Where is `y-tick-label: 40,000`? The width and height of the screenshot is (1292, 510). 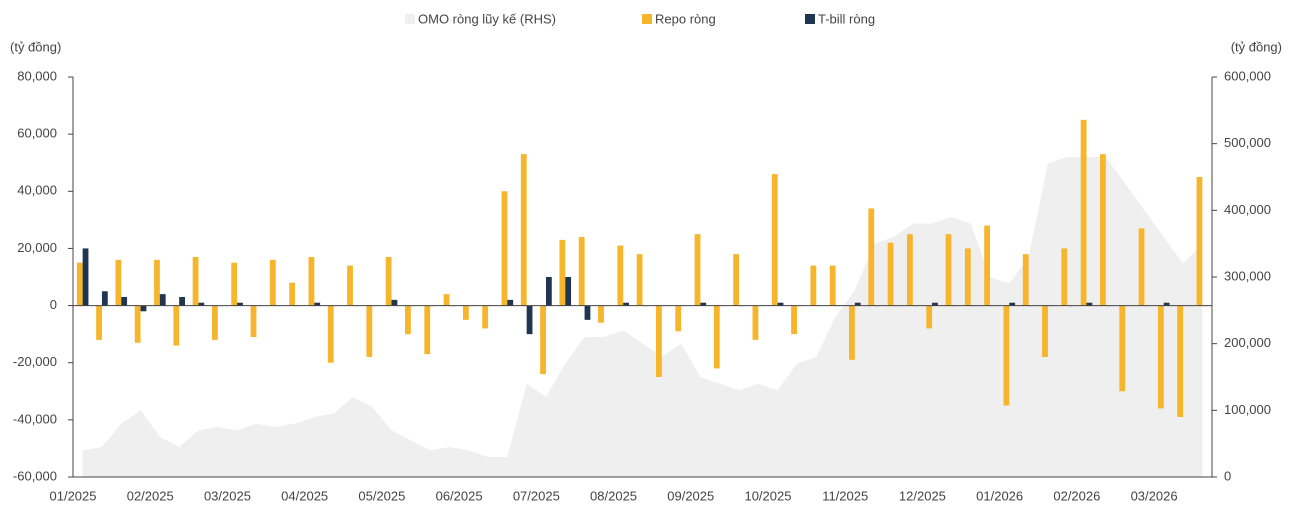
y-tick-label: 40,000 is located at coordinates (37, 190).